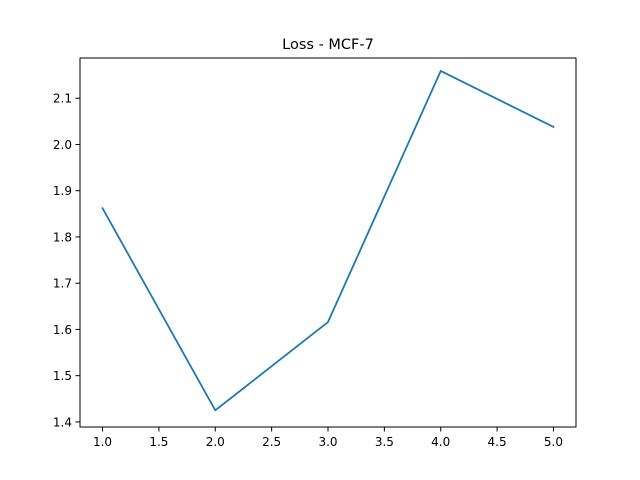  I want to click on x-tick-label-2: 2.0, so click(215, 442).